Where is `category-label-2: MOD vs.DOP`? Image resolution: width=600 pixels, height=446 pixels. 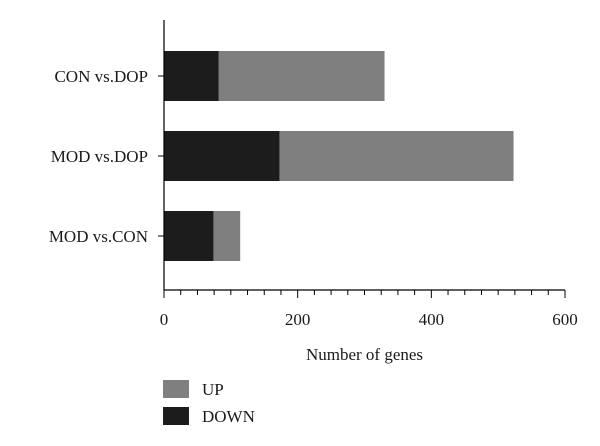 category-label-2: MOD vs.DOP is located at coordinates (99, 156).